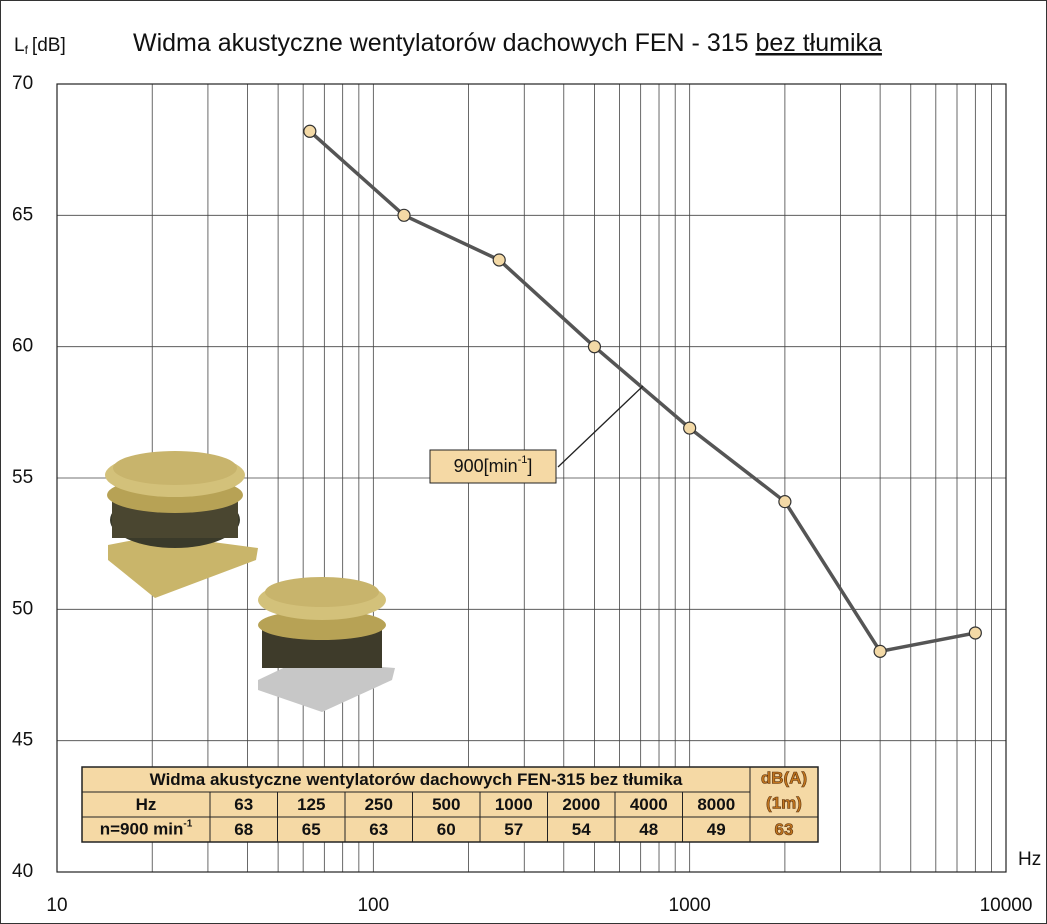 The width and height of the screenshot is (1047, 924). I want to click on y-label-unit: [dB], so click(49, 45).